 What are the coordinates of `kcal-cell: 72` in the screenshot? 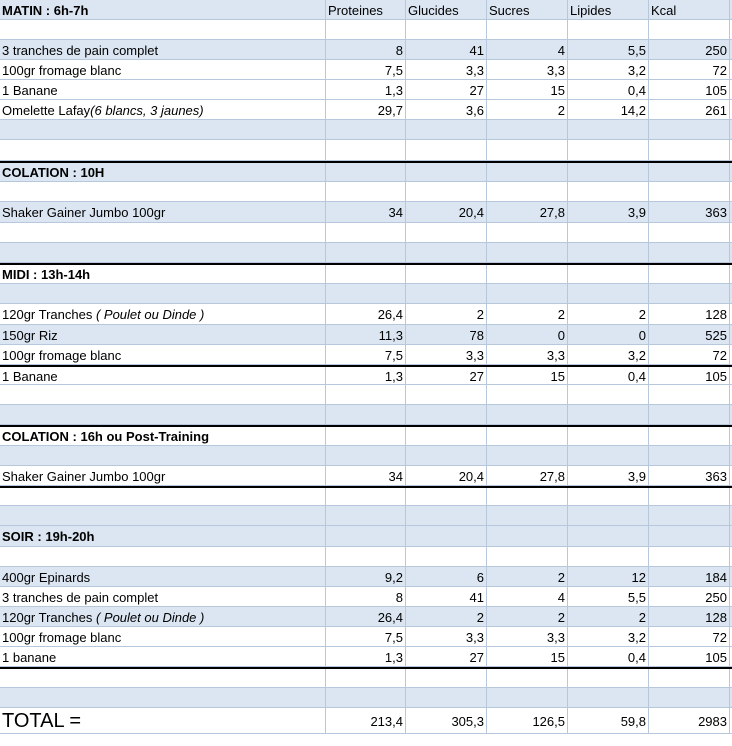 It's located at (689, 637).